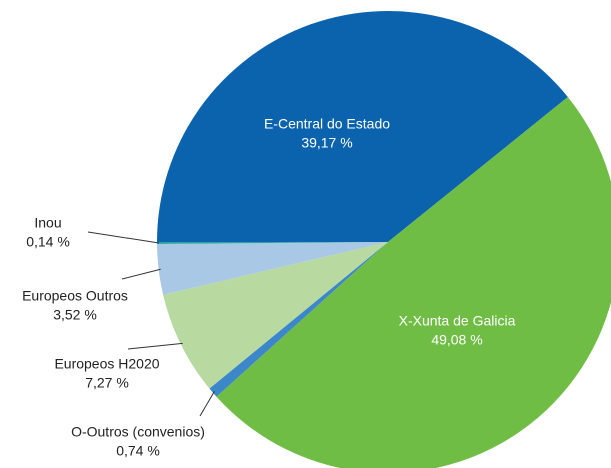 This screenshot has height=468, width=611. What do you see at coordinates (47, 223) in the screenshot?
I see `slice-label: Inou` at bounding box center [47, 223].